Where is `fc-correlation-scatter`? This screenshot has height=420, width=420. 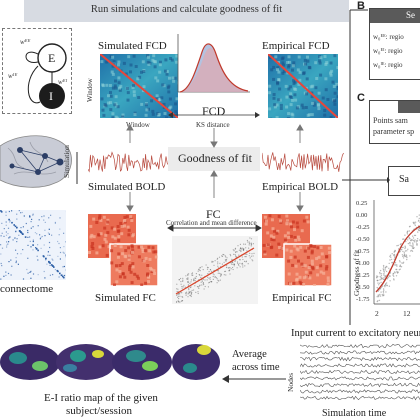
fc-correlation-scatter is located at coordinates (215, 270).